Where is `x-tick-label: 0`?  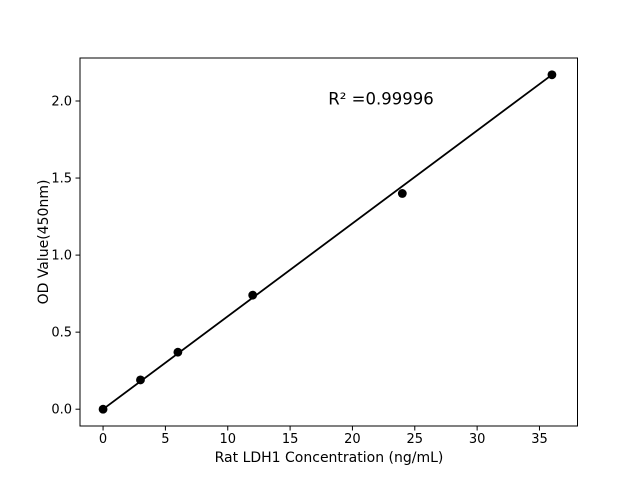
x-tick-label: 0 is located at coordinates (103, 439).